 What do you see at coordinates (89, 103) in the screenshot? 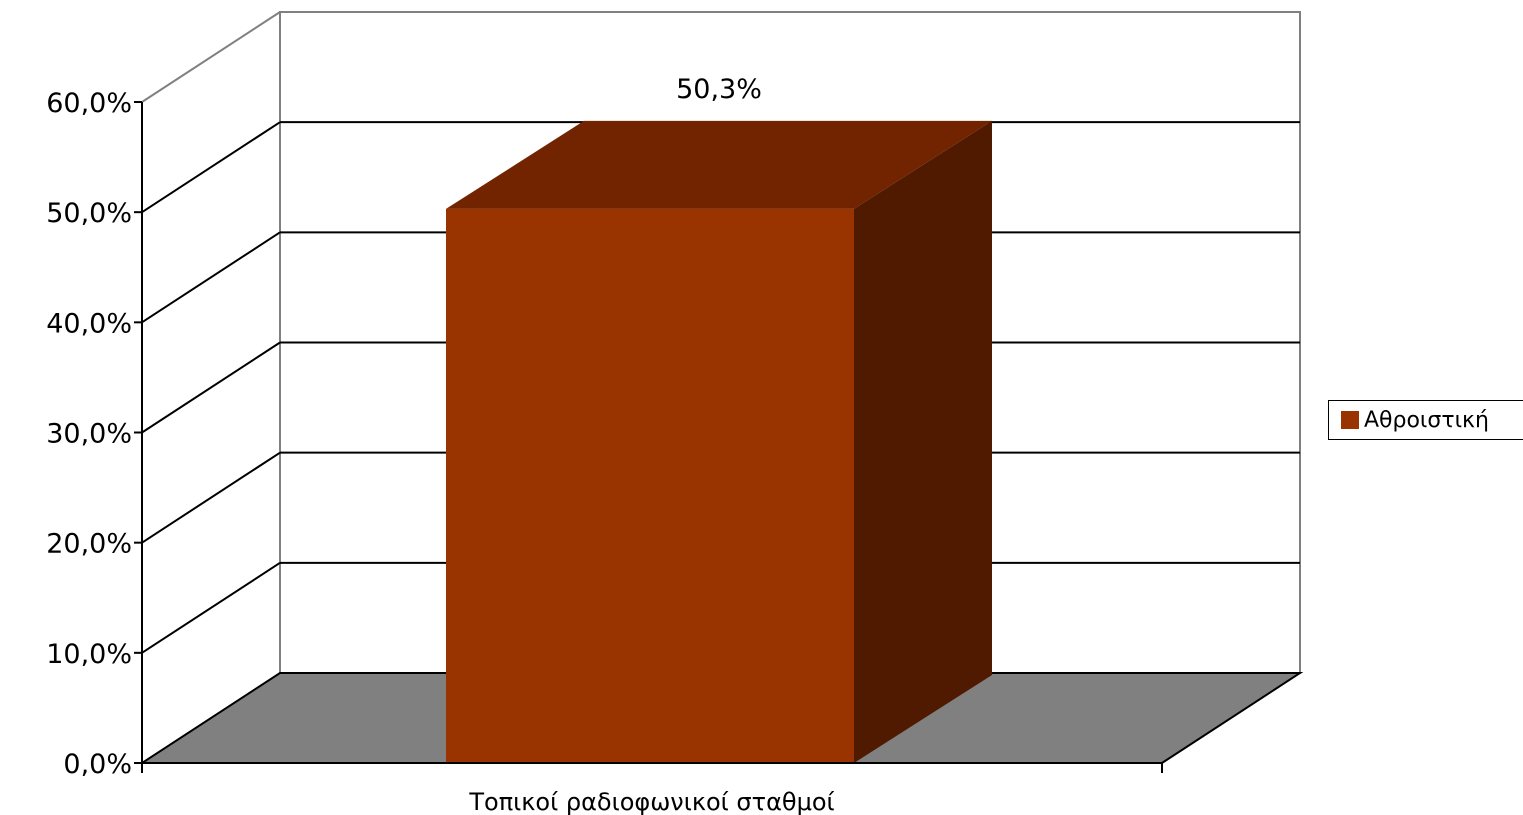
I see `y-tick-label: 60,0%` at bounding box center [89, 103].